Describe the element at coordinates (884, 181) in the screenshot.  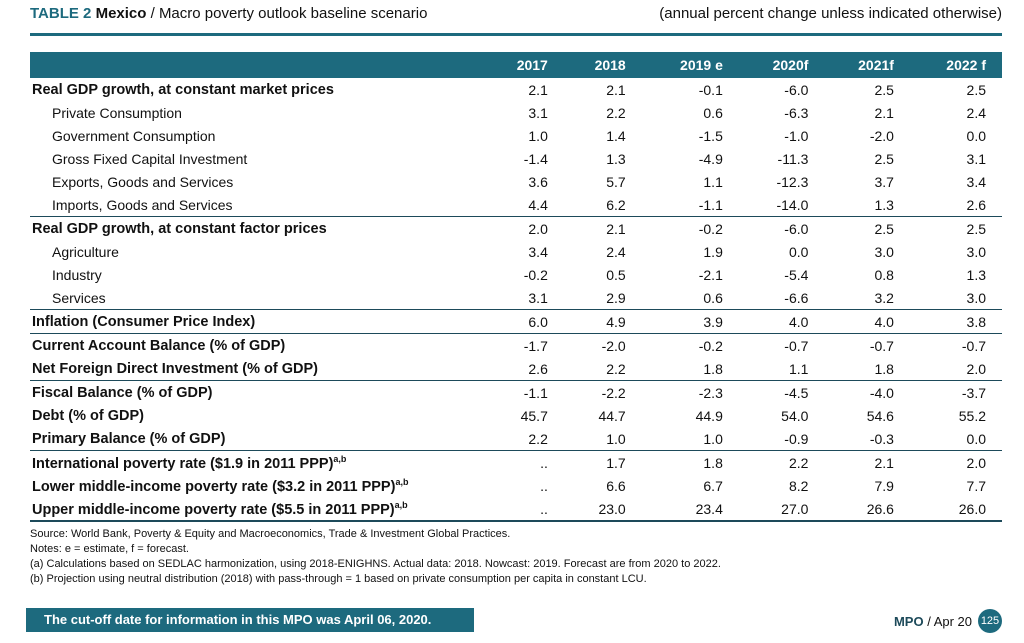
I see `cell-value: 3.7` at that location.